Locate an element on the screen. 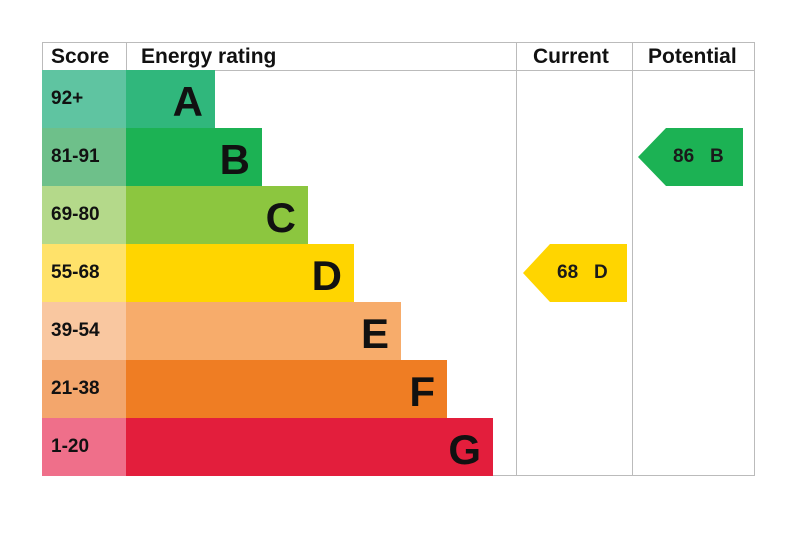 This screenshot has height=533, width=800. rating-letter: F is located at coordinates (422, 391).